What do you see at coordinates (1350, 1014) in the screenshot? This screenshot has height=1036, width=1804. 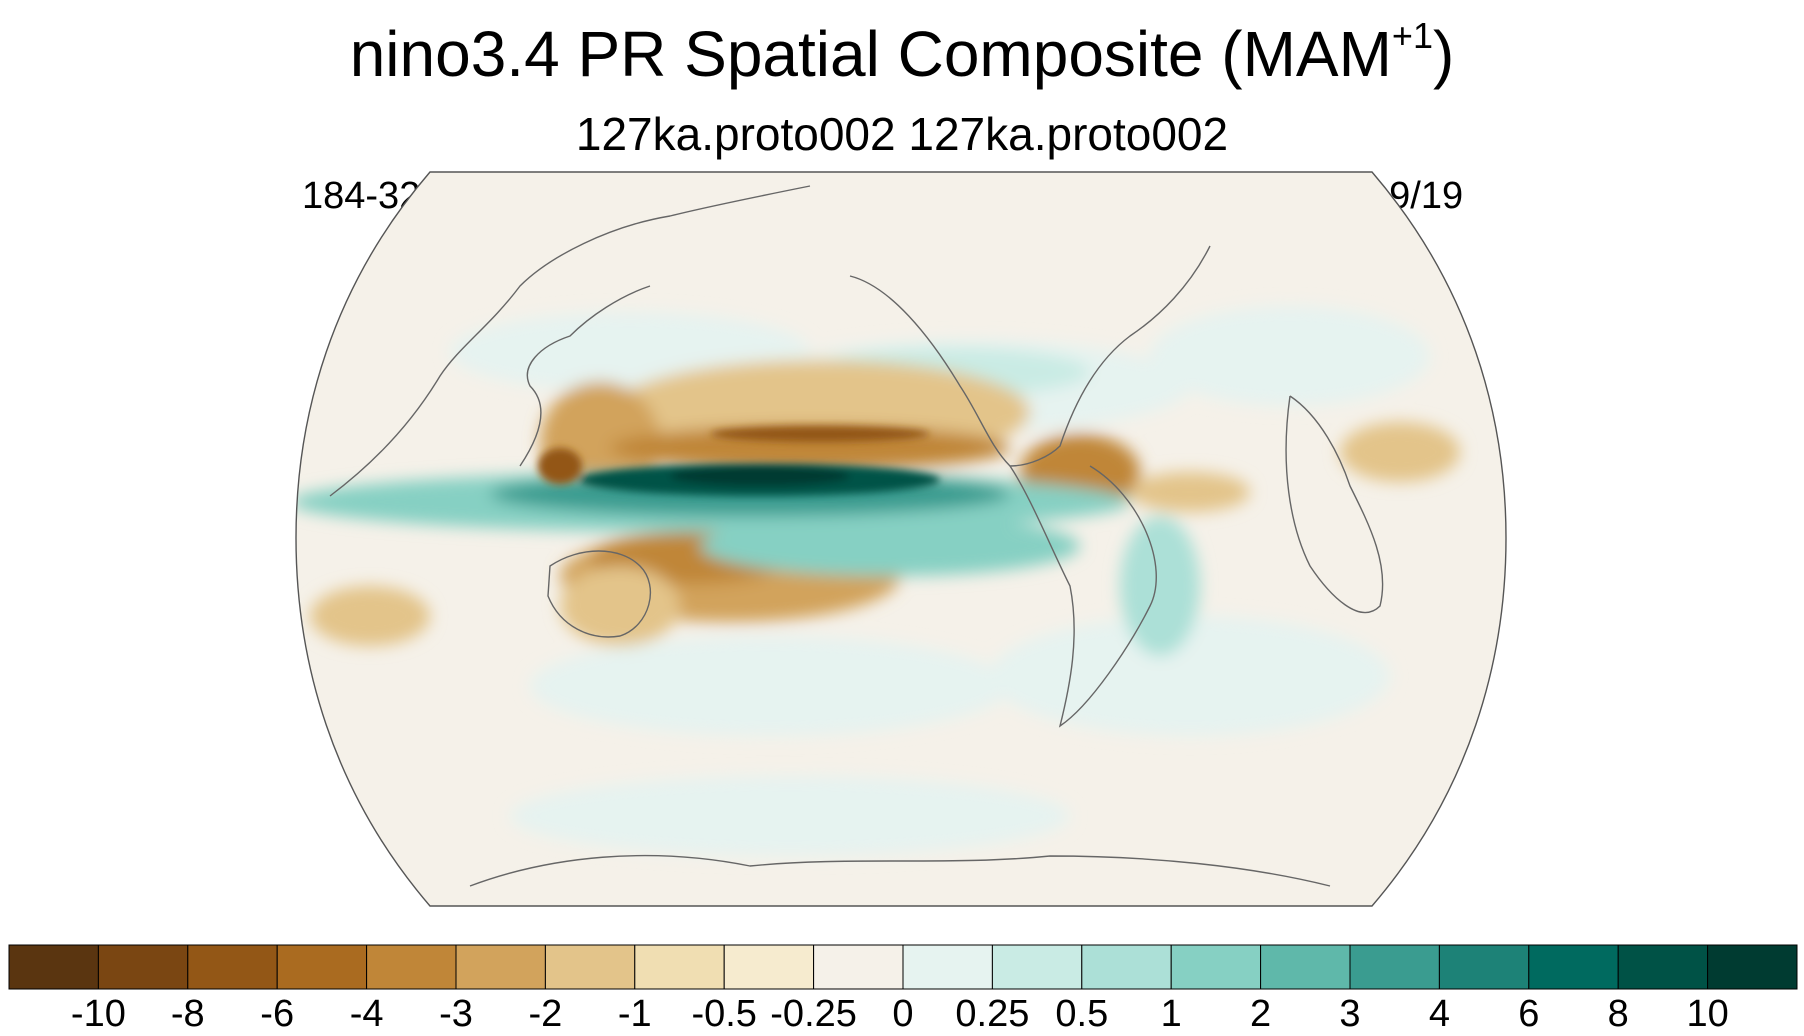 I see `colorbar-tick-label: 3` at bounding box center [1350, 1014].